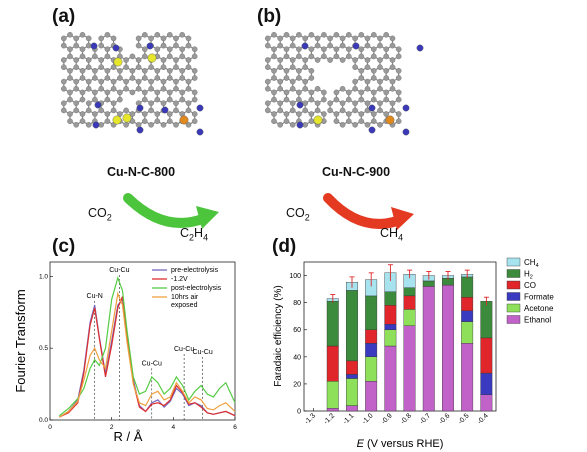 The height and width of the screenshot is (452, 587). I want to click on x-axis-label: E (V versus RHE), so click(400, 444).